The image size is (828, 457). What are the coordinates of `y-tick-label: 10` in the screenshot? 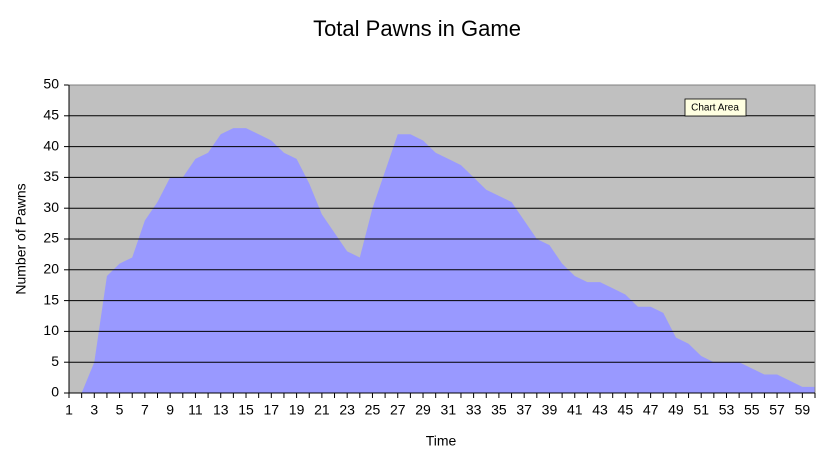 It's located at (51, 330).